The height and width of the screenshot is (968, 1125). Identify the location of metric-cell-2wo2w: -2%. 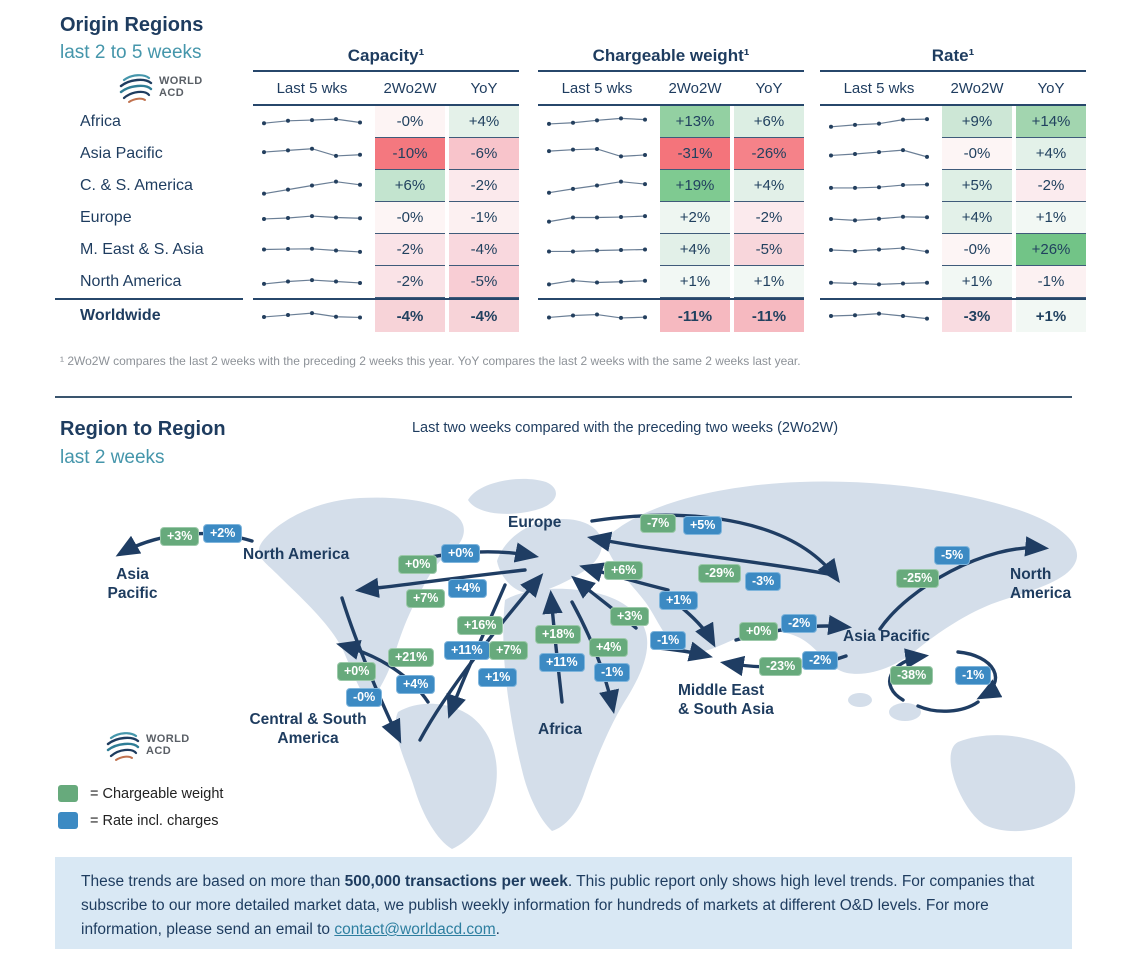
(410, 250).